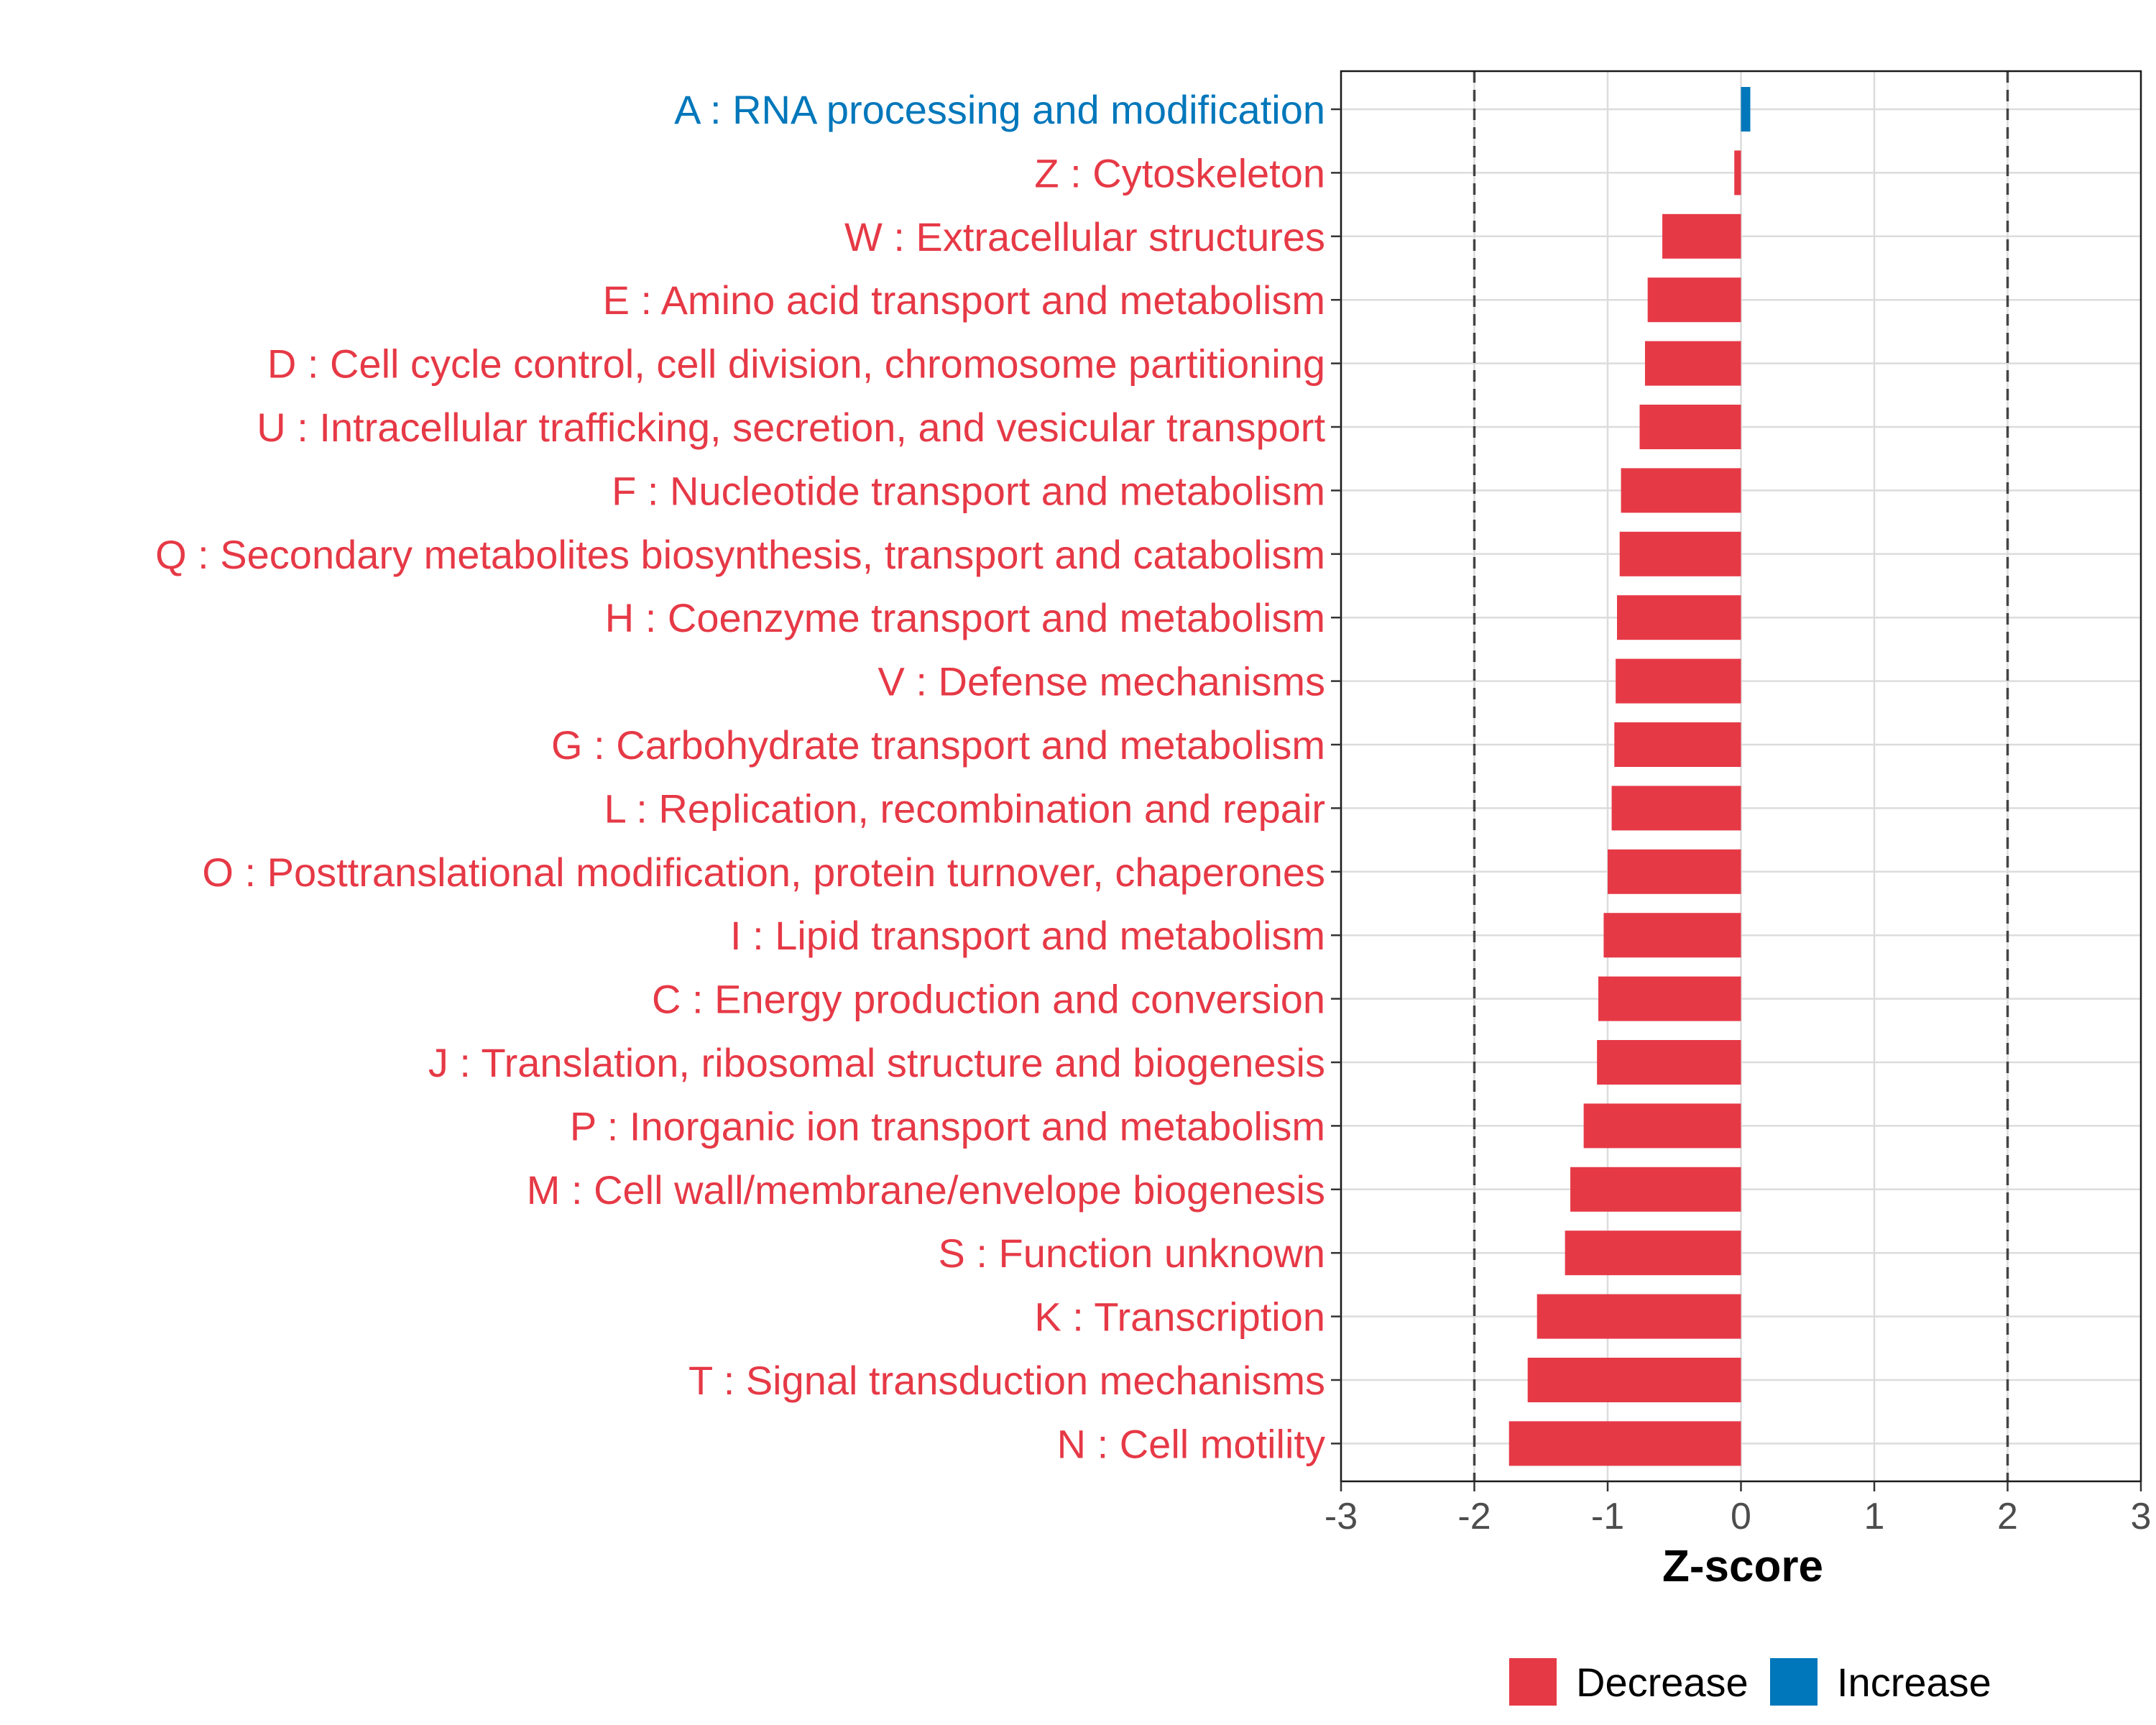 The image size is (2156, 1725). Describe the element at coordinates (1630, 776) in the screenshot. I see `bars` at that location.